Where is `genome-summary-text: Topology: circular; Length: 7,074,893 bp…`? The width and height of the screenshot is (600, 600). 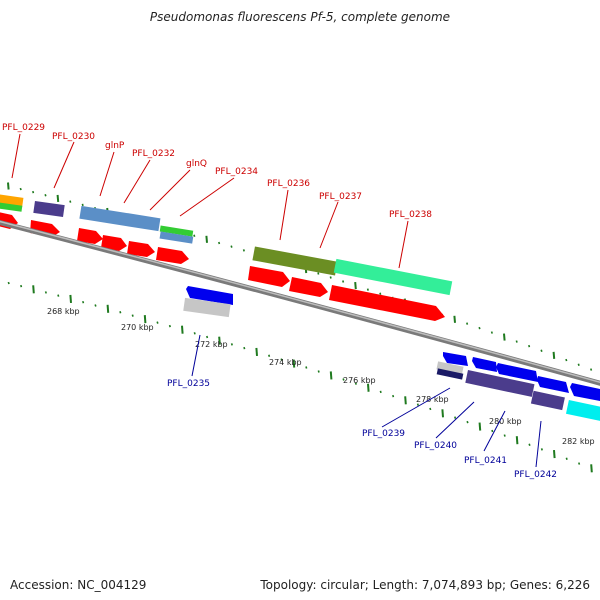
genome-summary-text: Topology: circular; Length: 7,074,893 bp… is located at coordinates (425, 585).